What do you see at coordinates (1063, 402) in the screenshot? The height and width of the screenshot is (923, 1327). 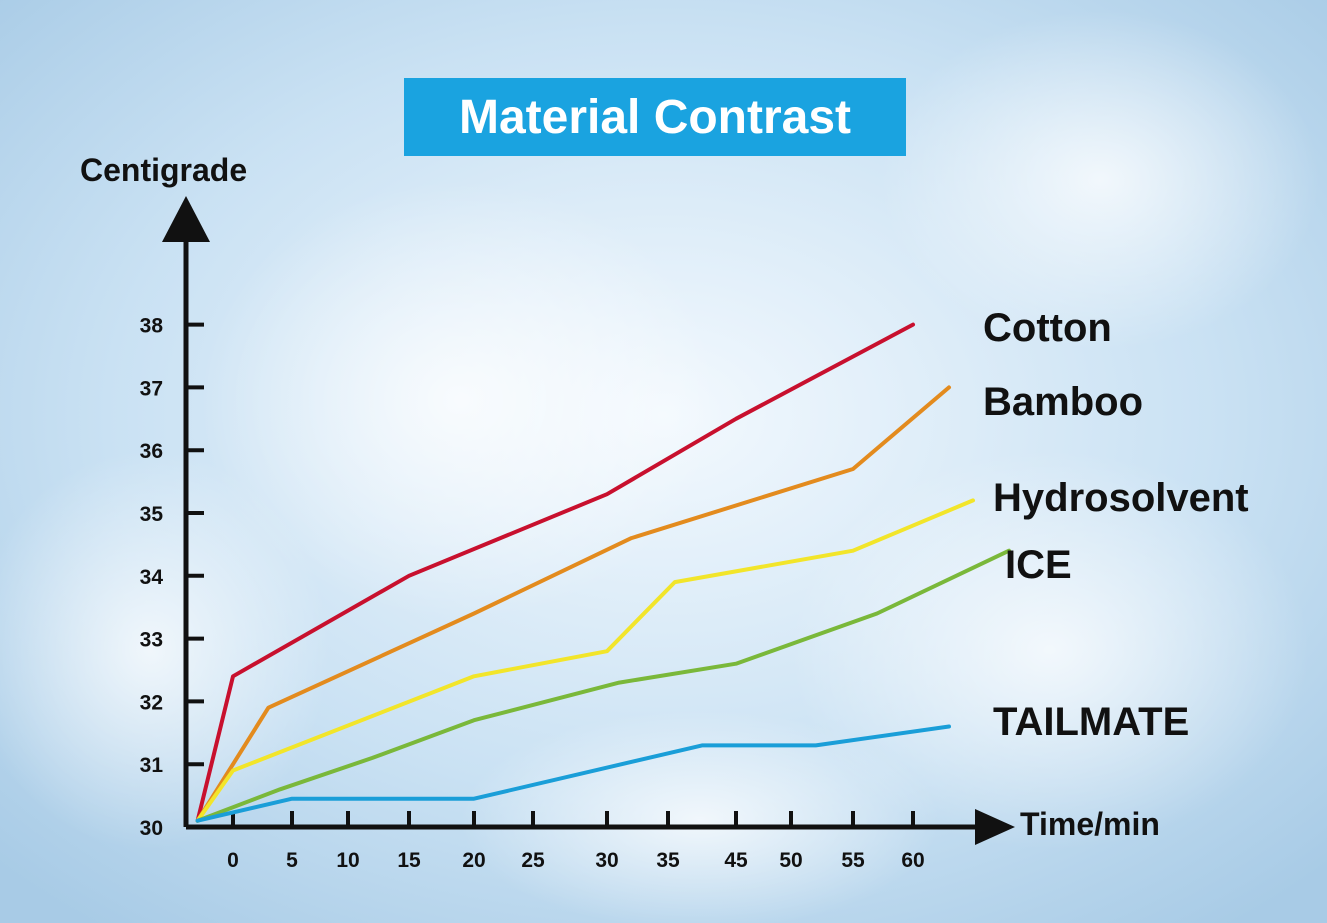 I see `legend-bamboo: Bamboo` at bounding box center [1063, 402].